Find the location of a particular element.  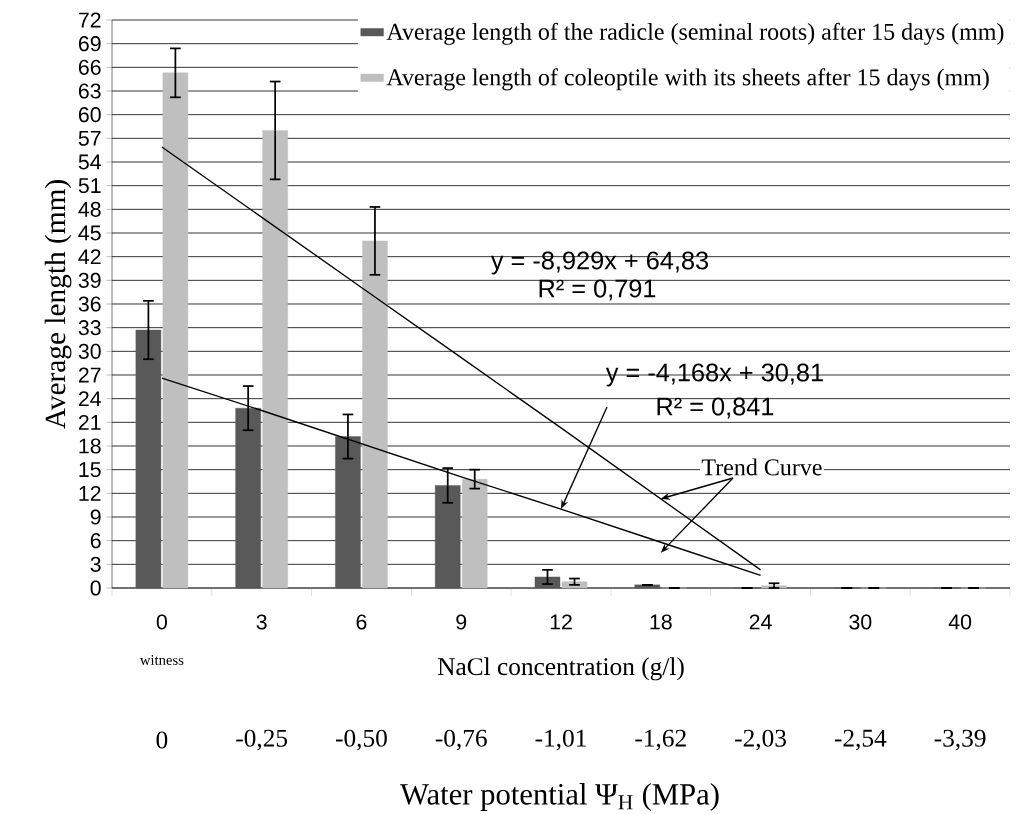

text: -0,25 is located at coordinates (262, 740).